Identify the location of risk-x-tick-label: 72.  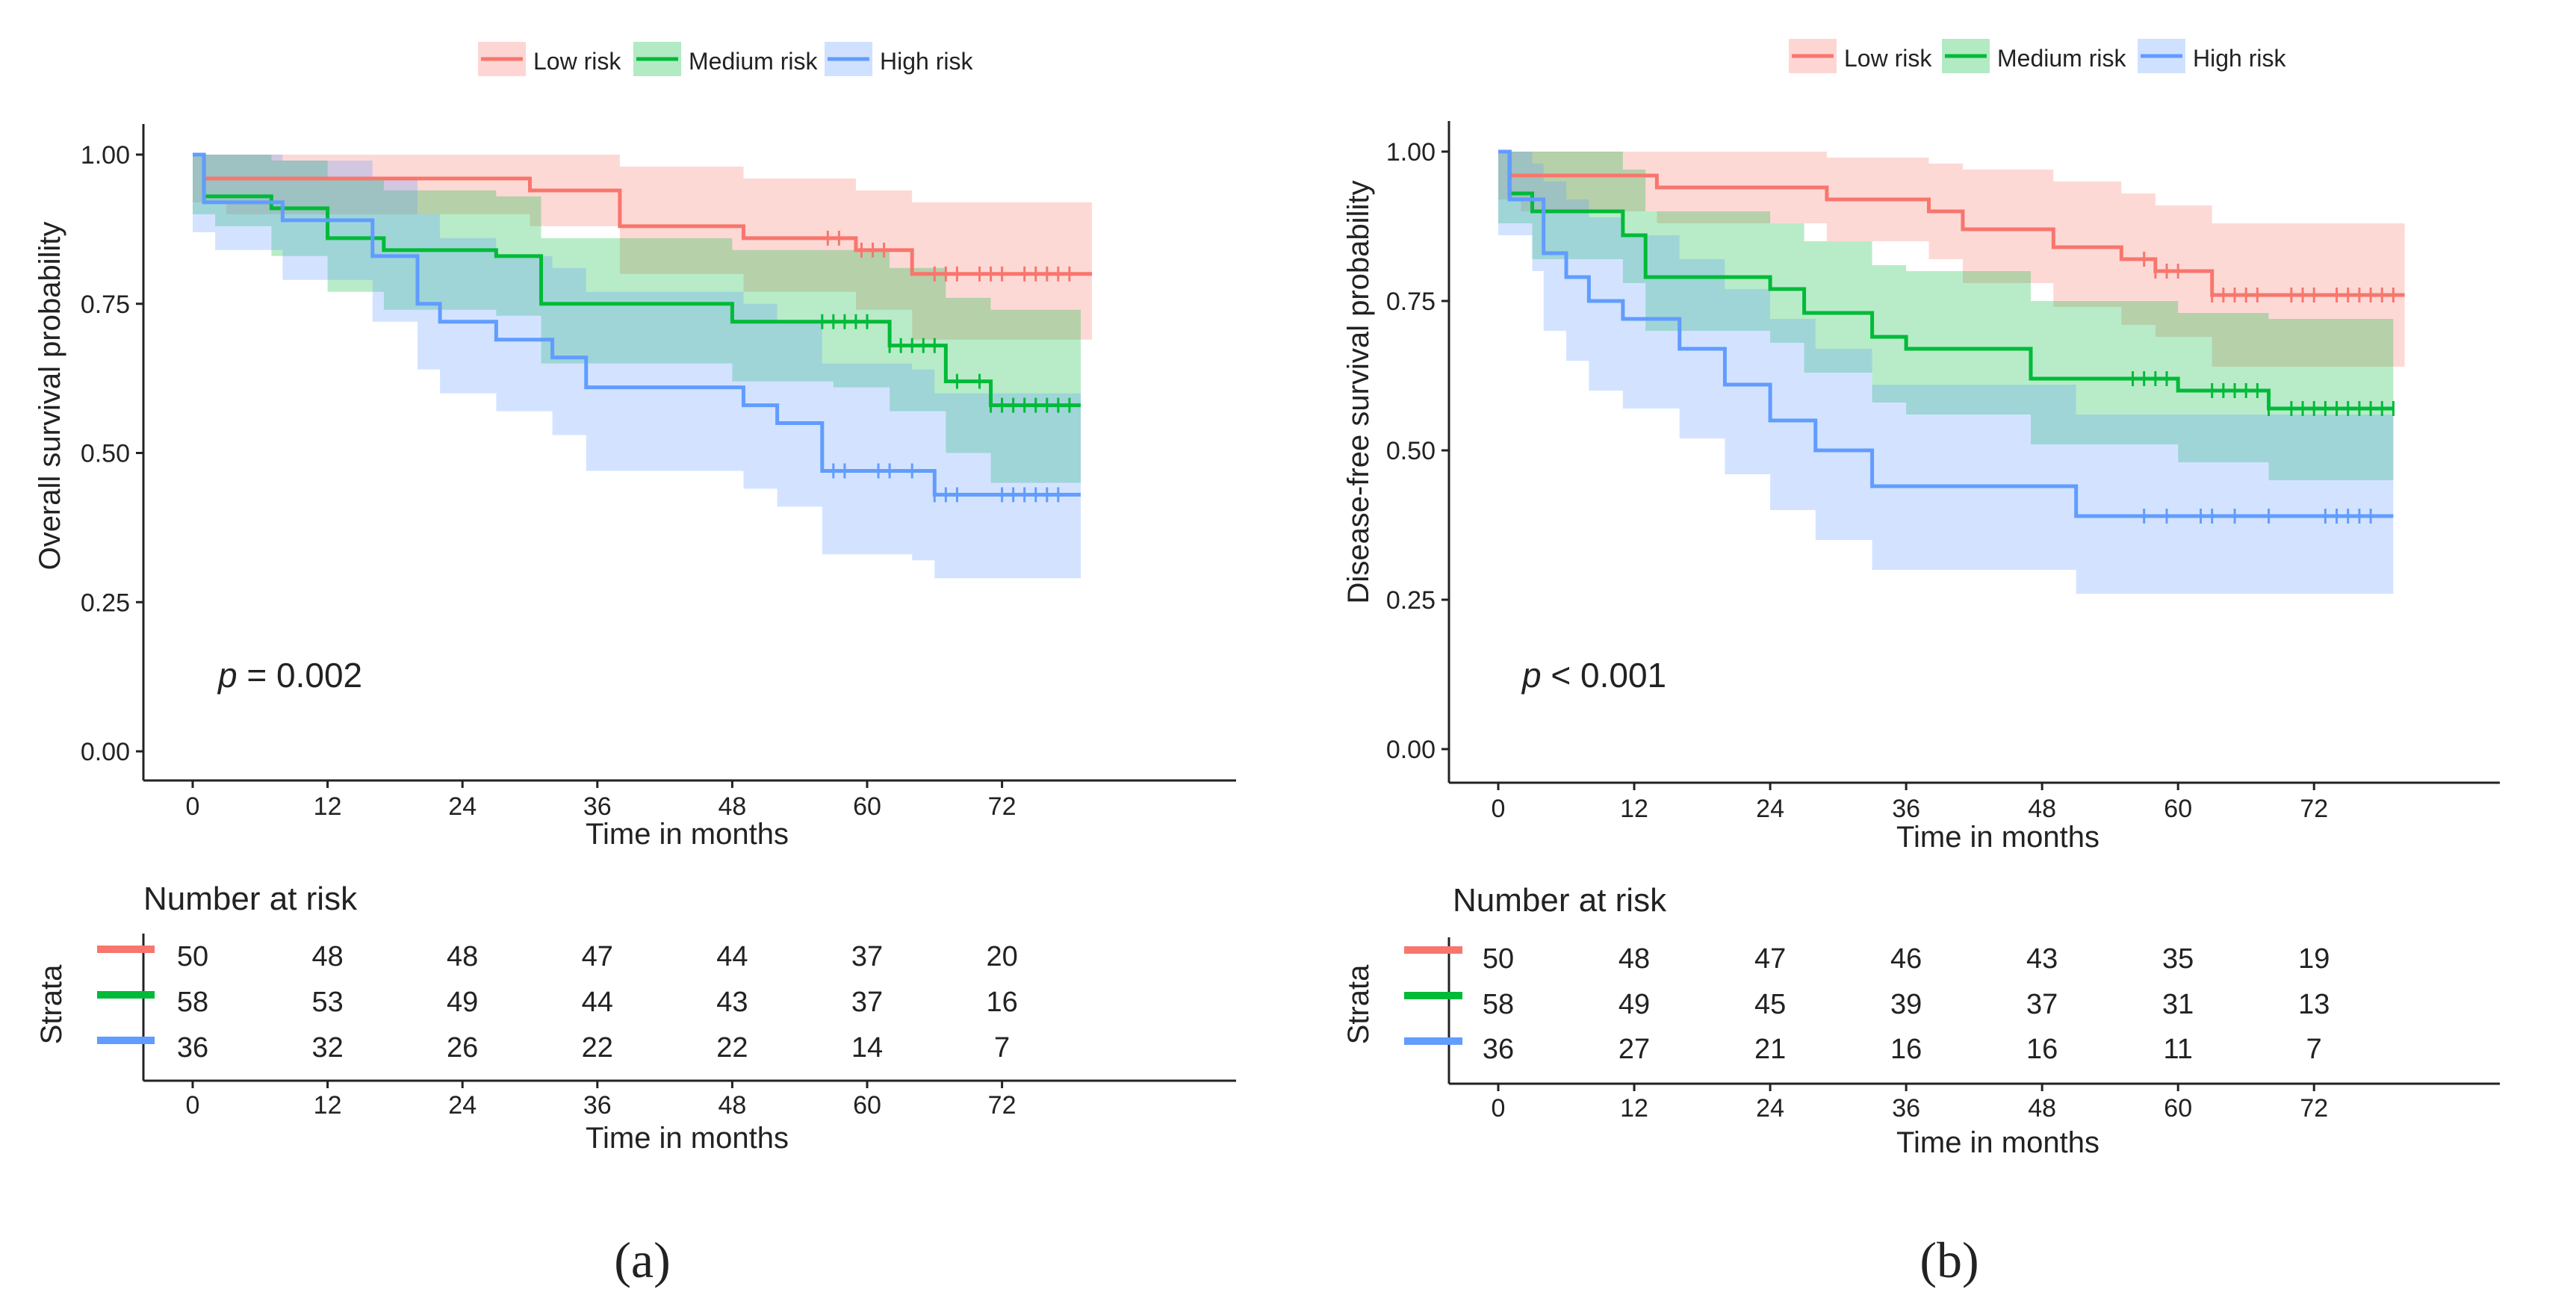
(1002, 1105).